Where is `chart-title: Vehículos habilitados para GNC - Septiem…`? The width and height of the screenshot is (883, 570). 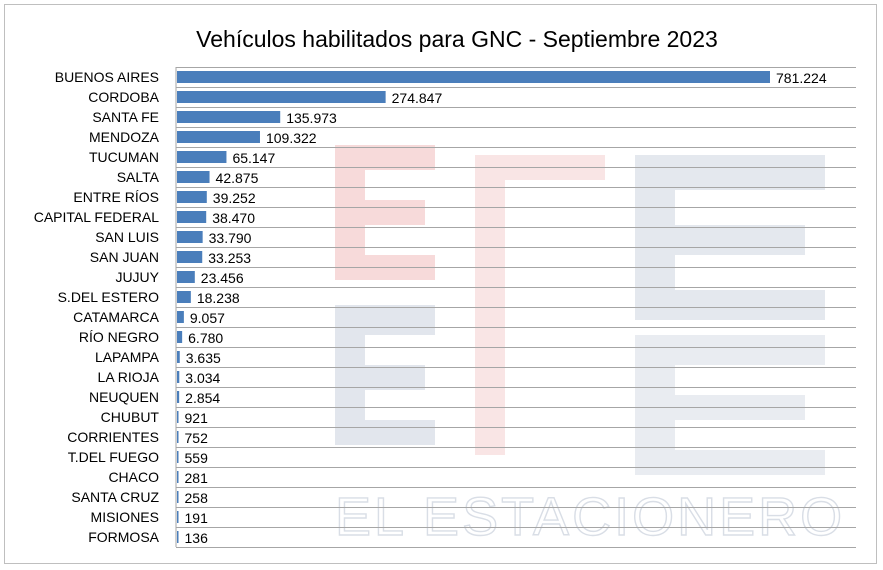
chart-title: Vehículos habilitados para GNC - Septiem… is located at coordinates (457, 39).